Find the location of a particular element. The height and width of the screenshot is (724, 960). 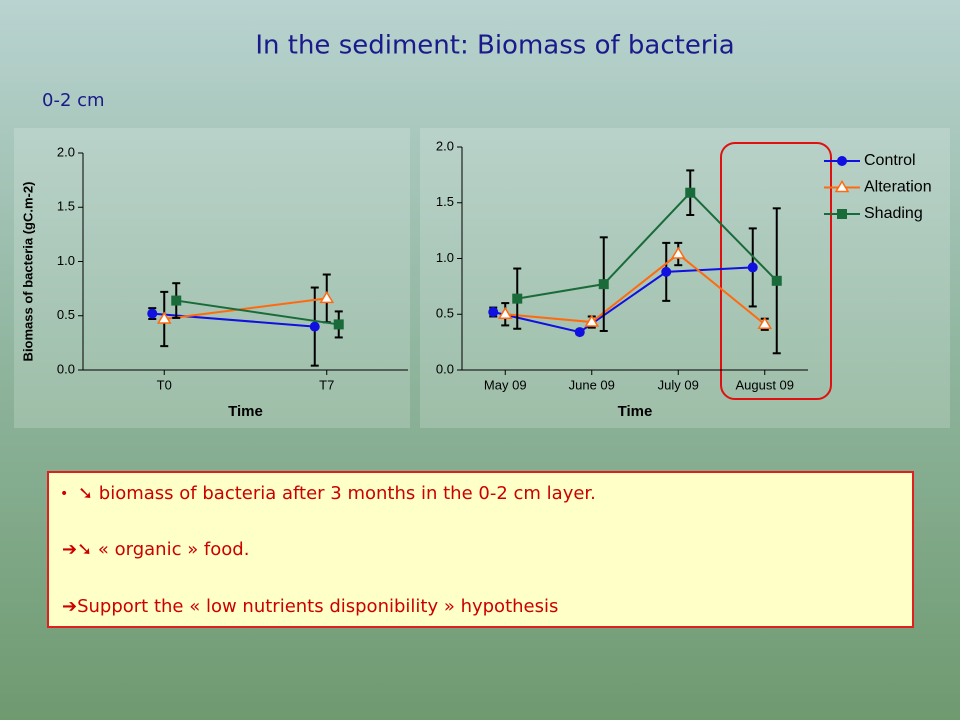

y-axis-label: Biomass of bacteria (gC.m-2) is located at coordinates (27, 272).